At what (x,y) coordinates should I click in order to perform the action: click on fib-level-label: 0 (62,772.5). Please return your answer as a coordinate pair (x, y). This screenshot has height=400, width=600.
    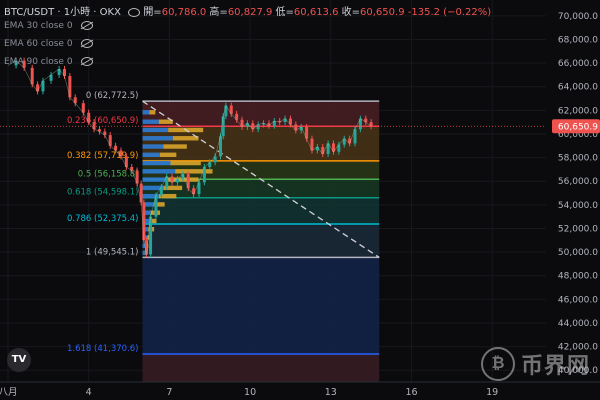
    Looking at the image, I should click on (112, 96).